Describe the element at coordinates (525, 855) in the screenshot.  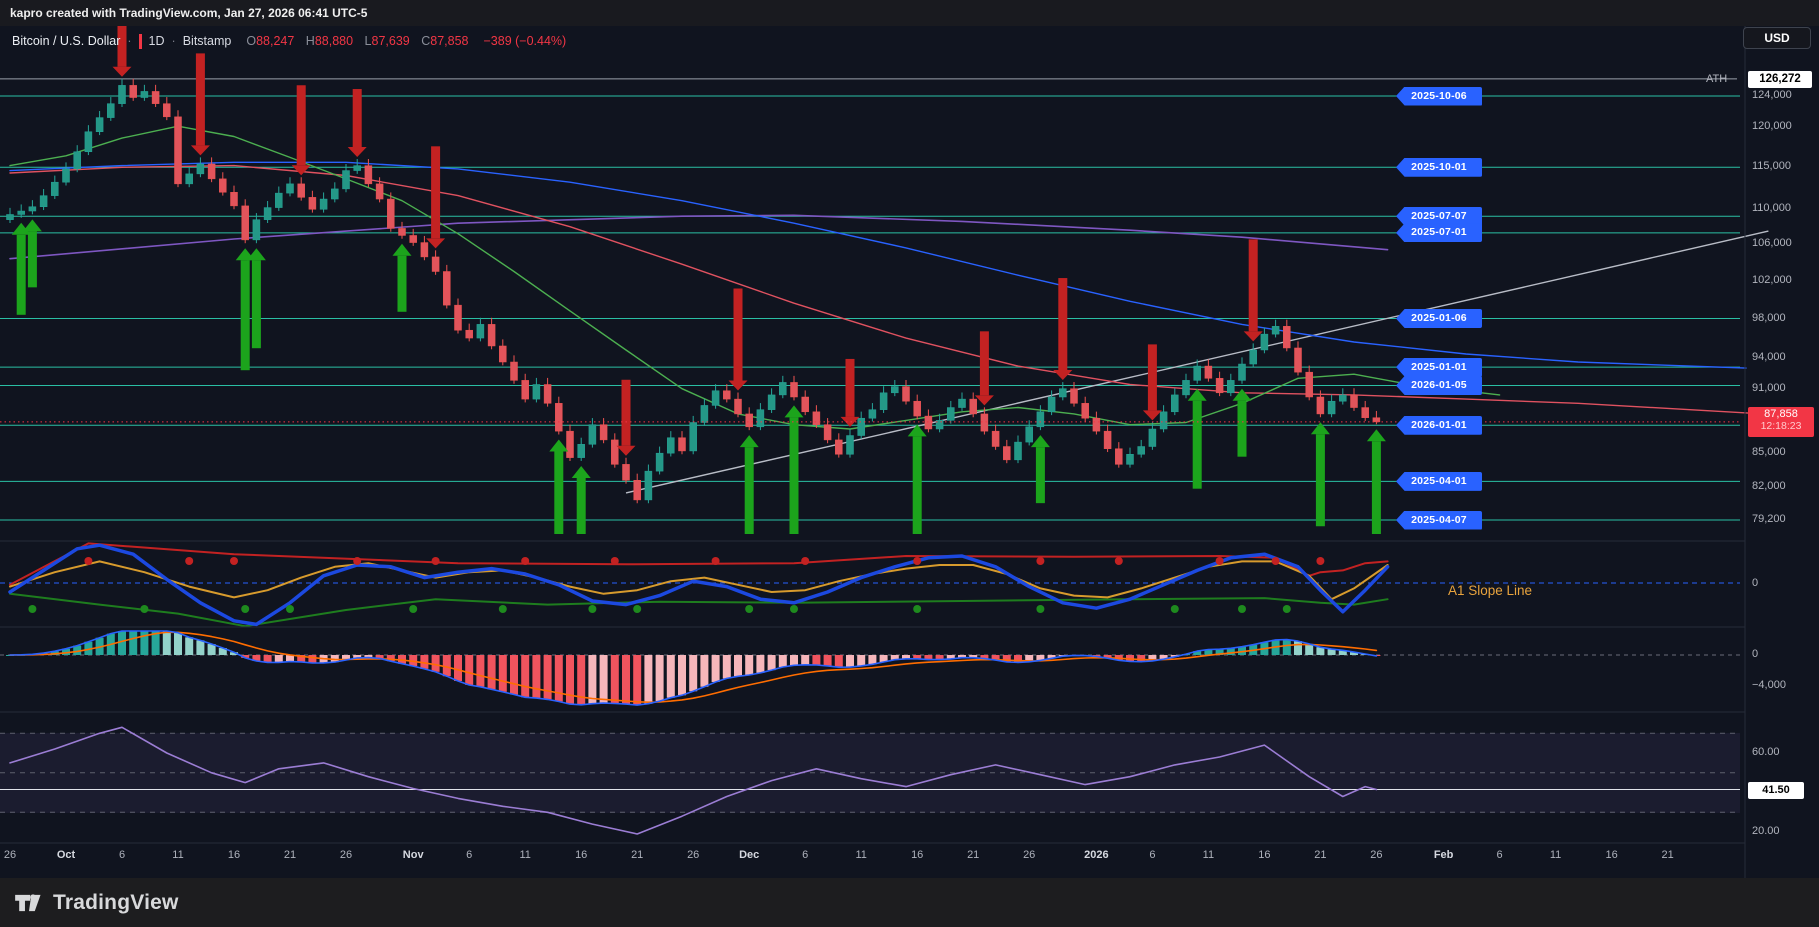
I see `time-tick: 11` at that location.